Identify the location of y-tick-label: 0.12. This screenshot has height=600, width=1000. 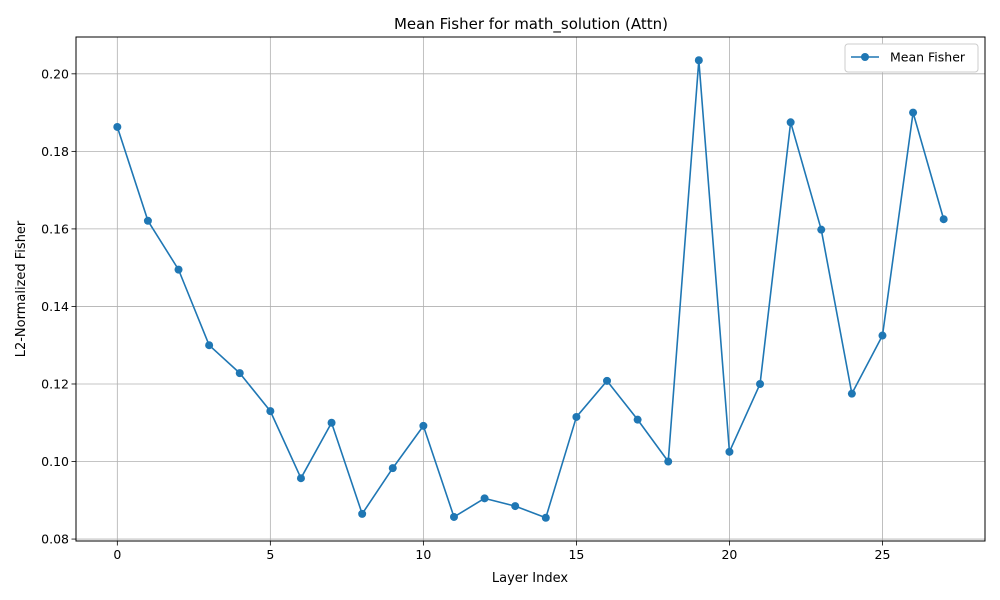
(55, 383).